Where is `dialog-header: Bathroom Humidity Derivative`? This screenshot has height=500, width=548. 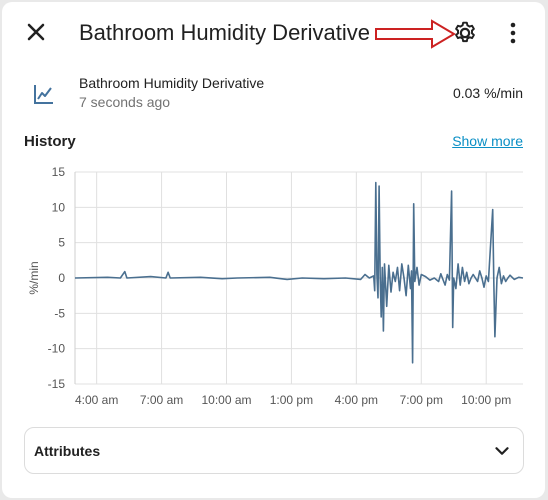 dialog-header: Bathroom Humidity Derivative is located at coordinates (273, 32).